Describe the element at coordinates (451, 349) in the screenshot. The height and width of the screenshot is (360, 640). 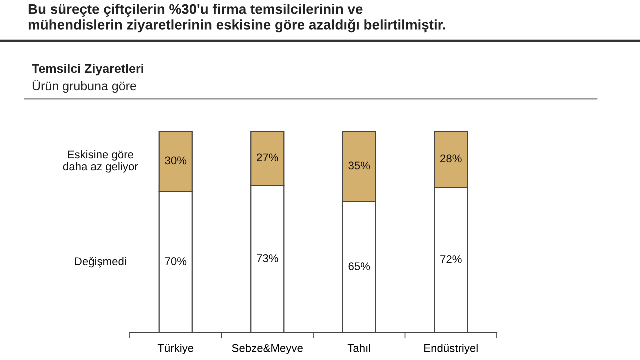
I see `x-tick-label: Endüstriyel` at that location.